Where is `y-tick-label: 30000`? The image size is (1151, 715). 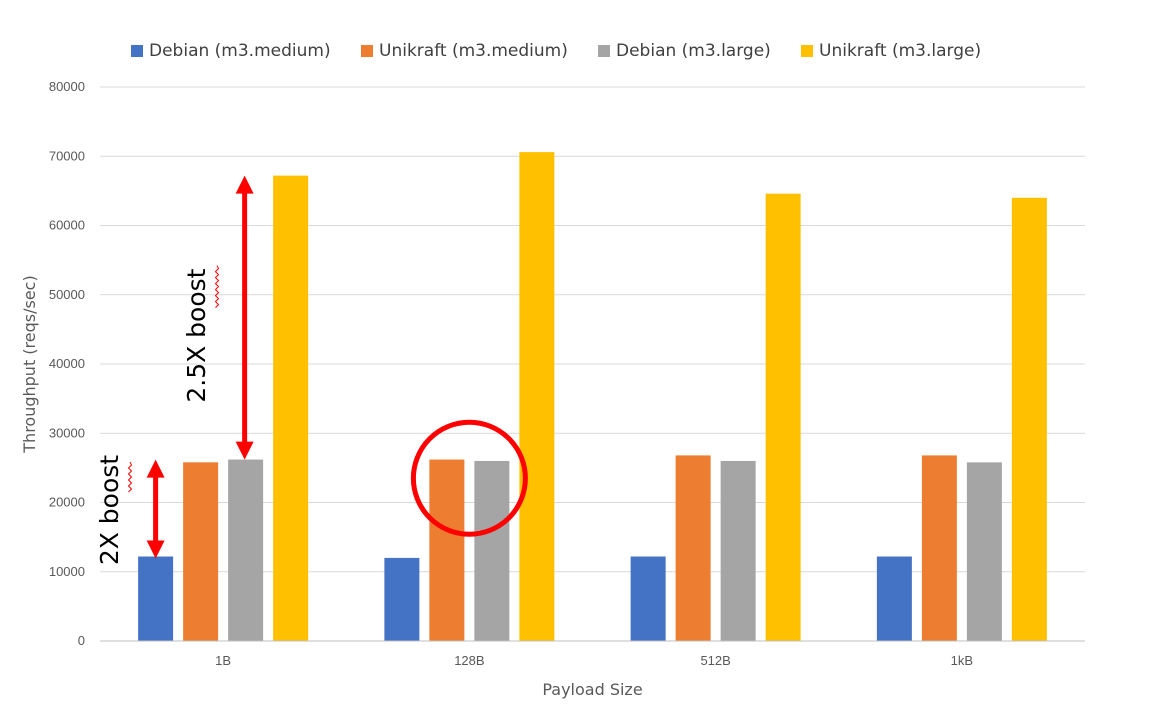
y-tick-label: 30000 is located at coordinates (67, 432).